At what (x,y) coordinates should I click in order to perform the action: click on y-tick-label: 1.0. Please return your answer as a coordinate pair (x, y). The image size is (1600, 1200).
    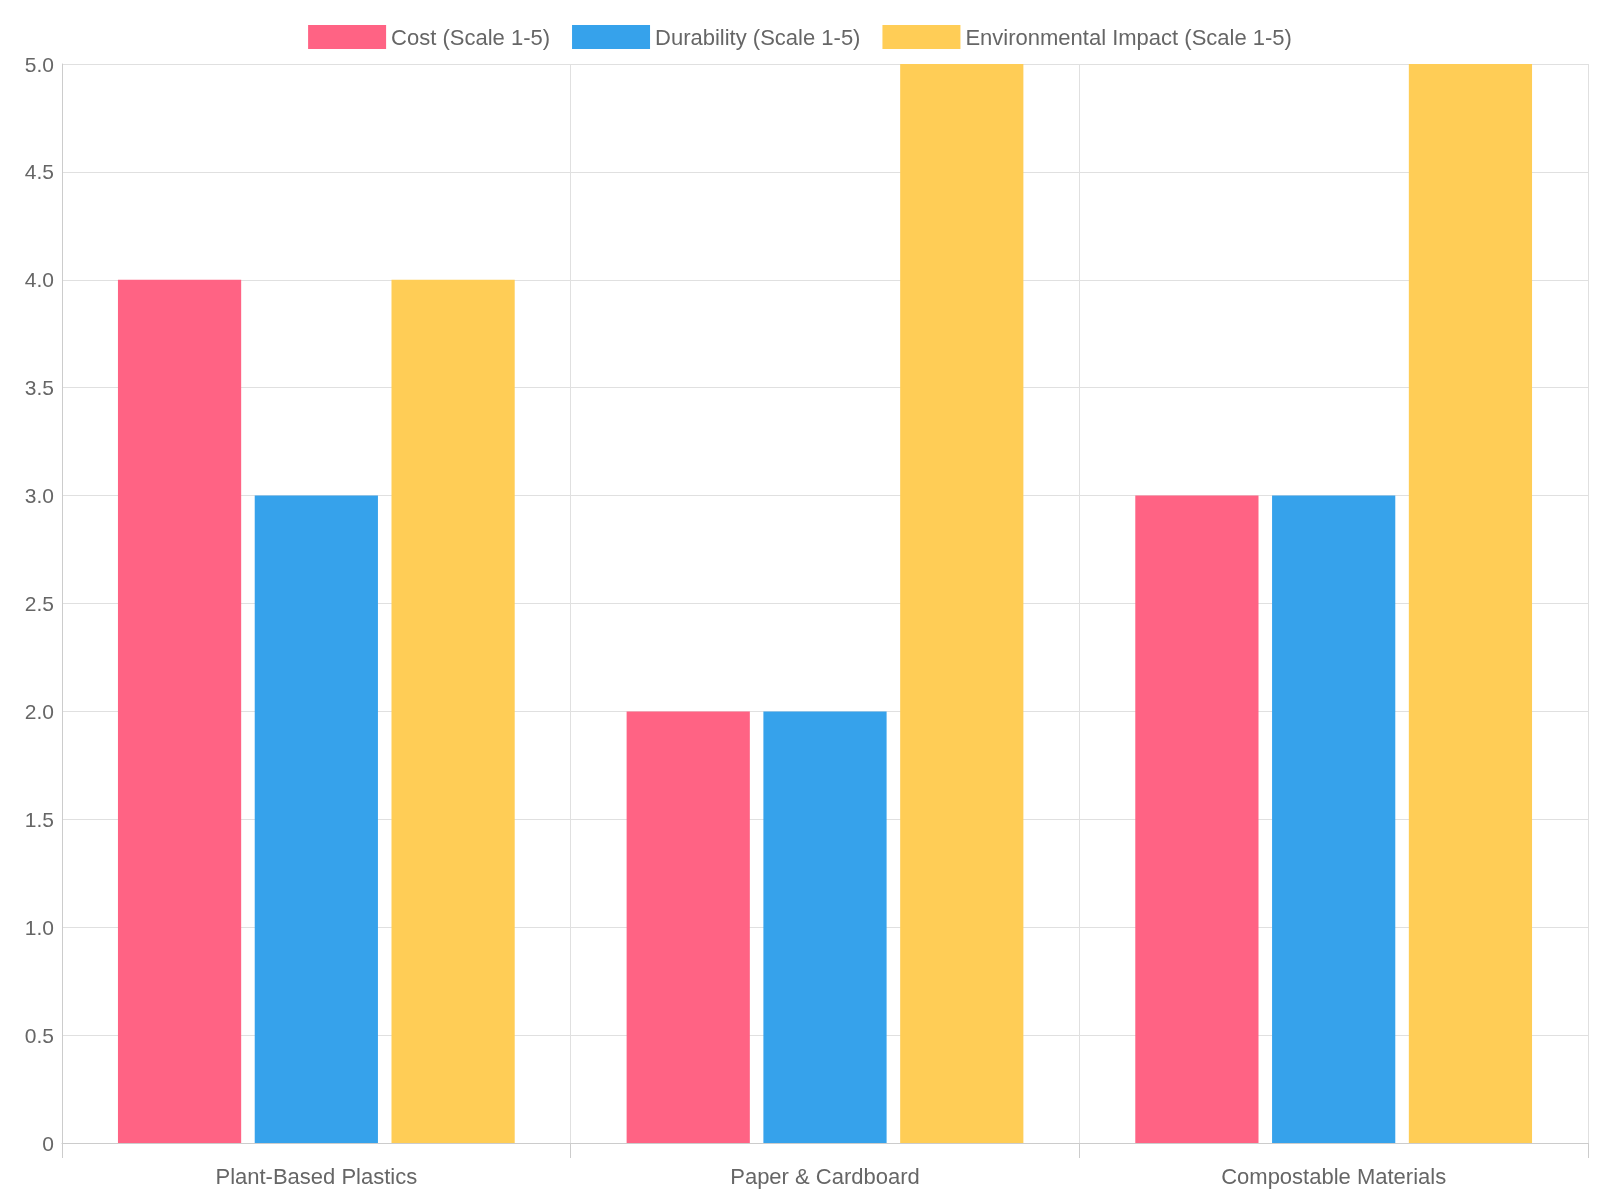
    Looking at the image, I should click on (39, 927).